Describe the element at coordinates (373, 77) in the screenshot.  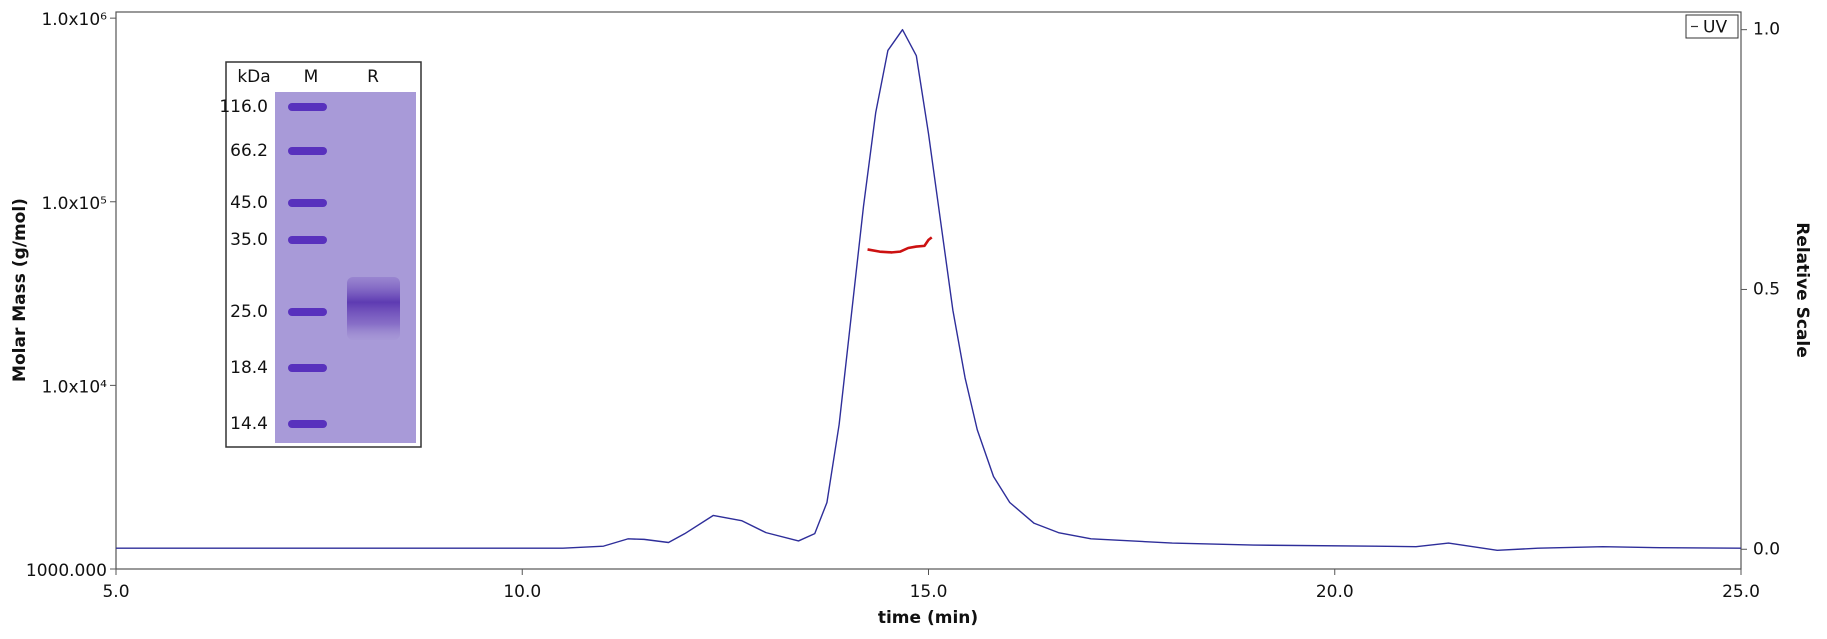
I see `gel-header: R` at that location.